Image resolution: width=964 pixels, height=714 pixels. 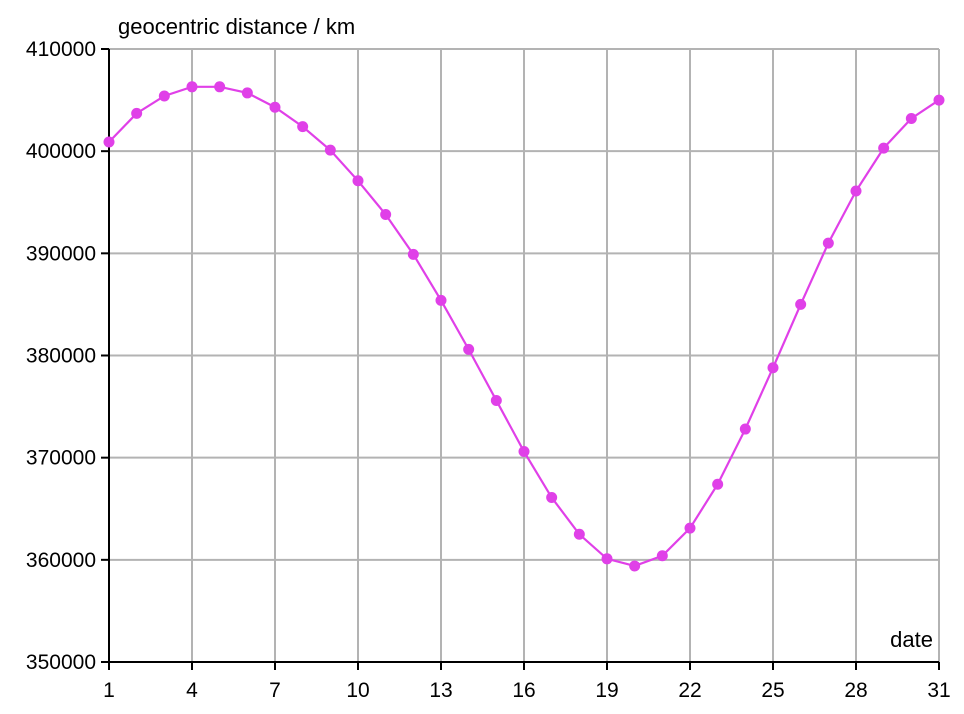 What do you see at coordinates (440, 690) in the screenshot?
I see `x-tick-label: 13` at bounding box center [440, 690].